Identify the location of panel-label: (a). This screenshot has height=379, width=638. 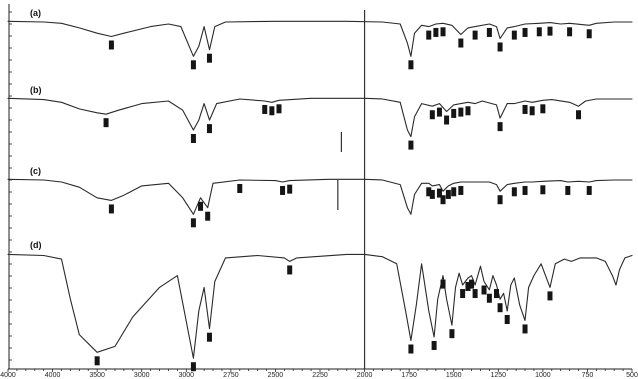
(35, 13).